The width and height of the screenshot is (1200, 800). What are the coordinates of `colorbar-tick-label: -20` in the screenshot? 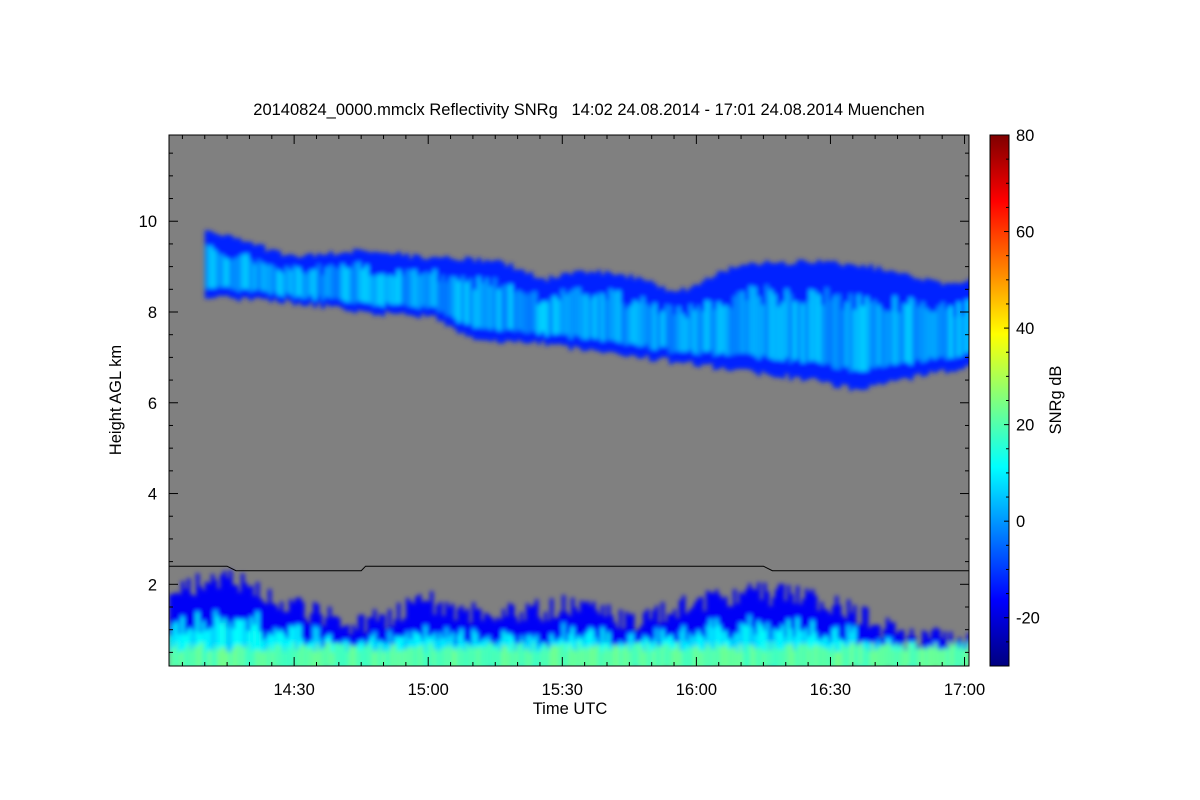 It's located at (1028, 619).